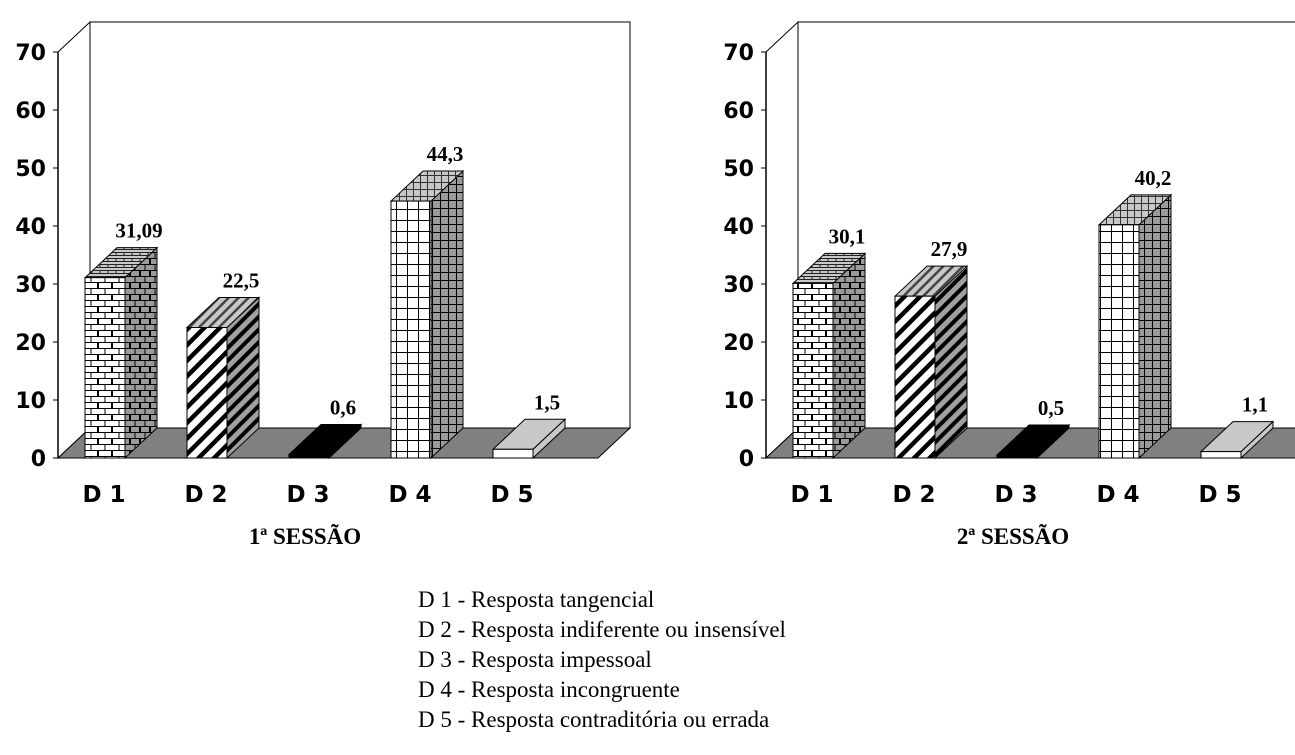  I want to click on data-label: 22,5, so click(241, 281).